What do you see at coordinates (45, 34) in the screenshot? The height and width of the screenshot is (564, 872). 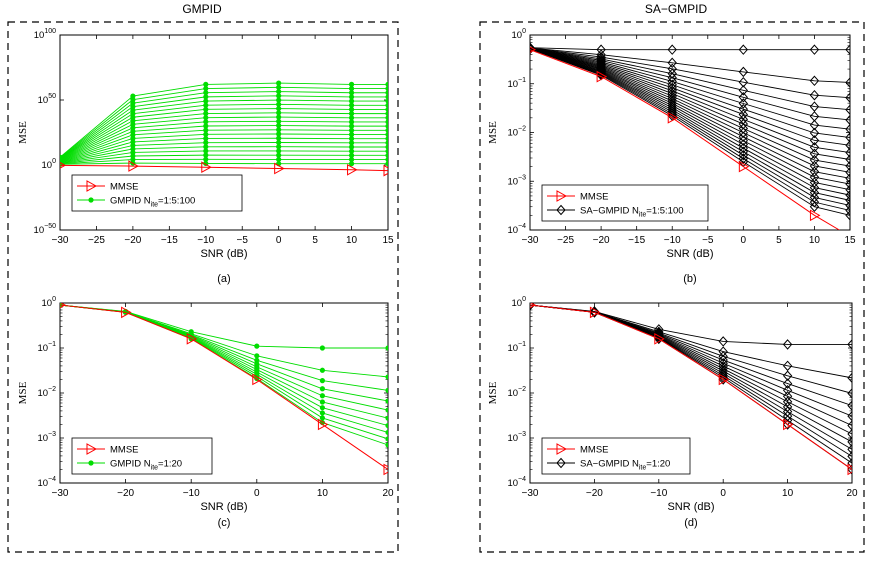 I see `y-tick-label: 10100` at bounding box center [45, 34].